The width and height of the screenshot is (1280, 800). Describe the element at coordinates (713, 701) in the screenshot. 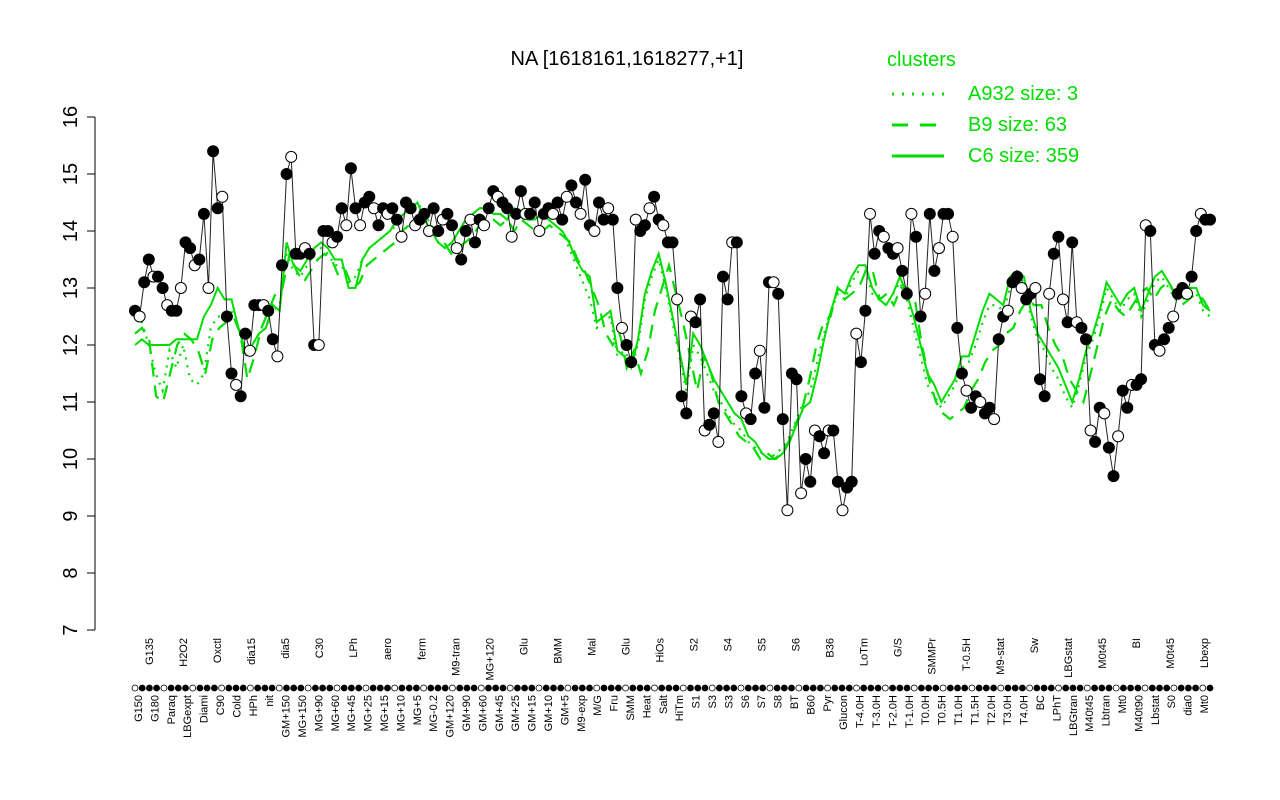

I see `x-tick-label: S3` at that location.